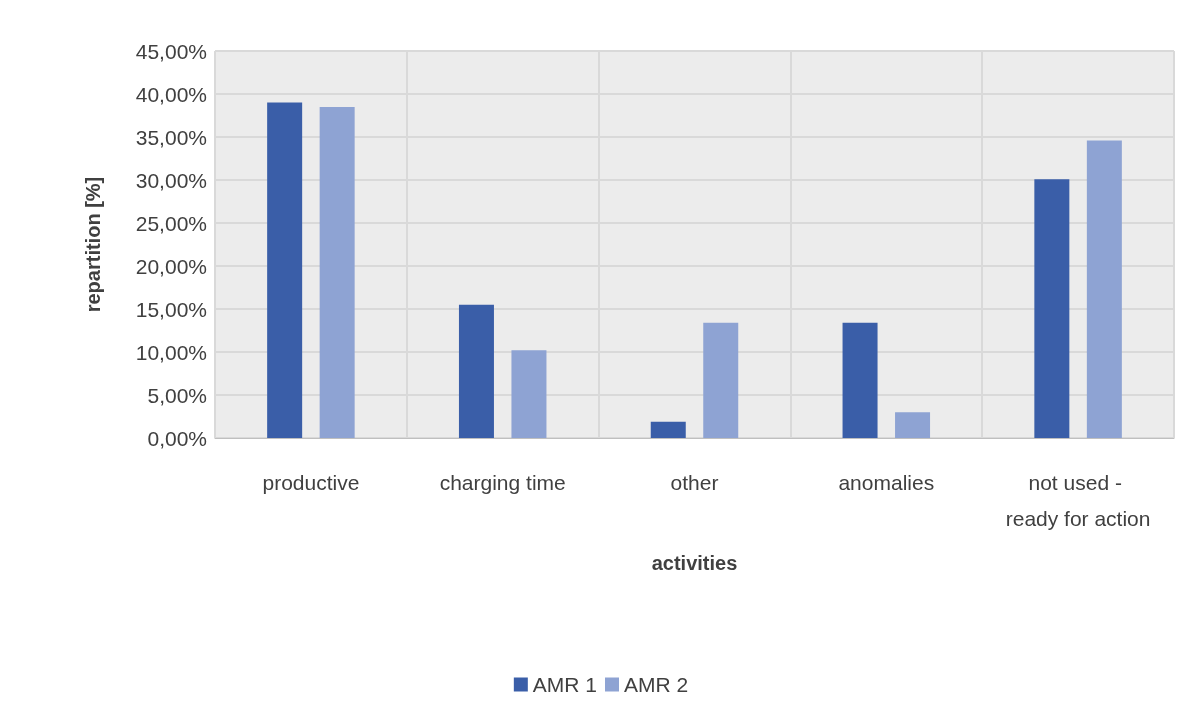  What do you see at coordinates (171, 51) in the screenshot?
I see `y-tick-label: 45,00%` at bounding box center [171, 51].